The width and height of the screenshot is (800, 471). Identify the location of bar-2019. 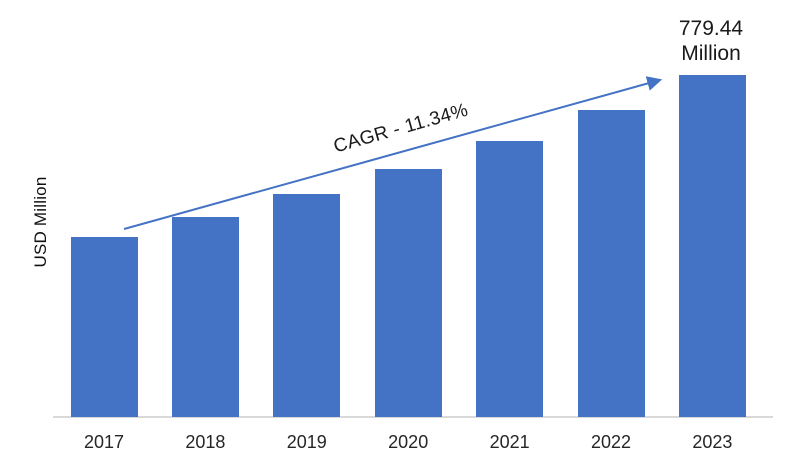
(307, 305).